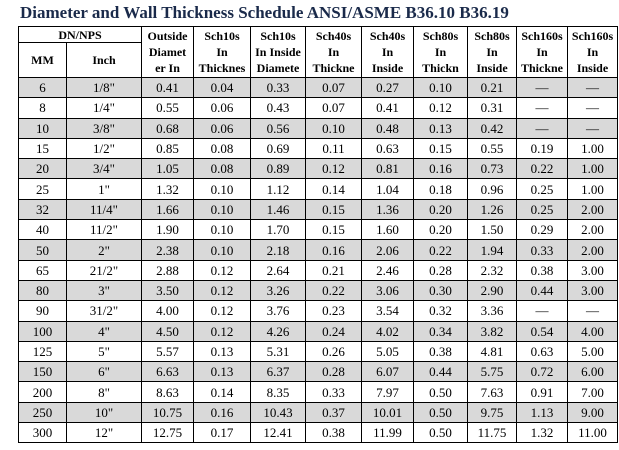 This screenshot has height=450, width=619. What do you see at coordinates (278, 230) in the screenshot?
I see `cell: 1.70` at bounding box center [278, 230].